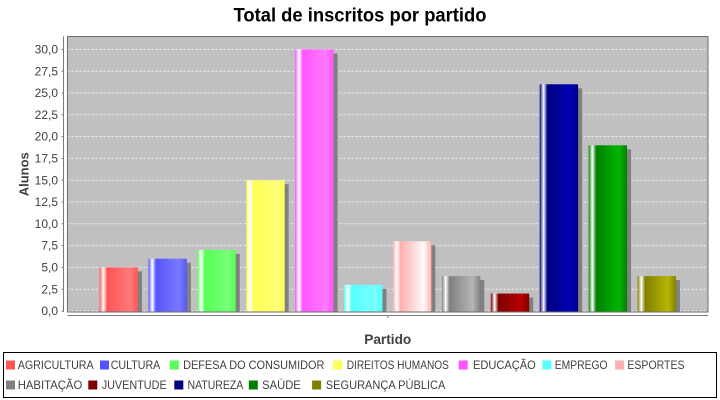 Image resolution: width=720 pixels, height=400 pixels. What do you see at coordinates (581, 365) in the screenshot?
I see `svg-text: EMPREGO` at bounding box center [581, 365].